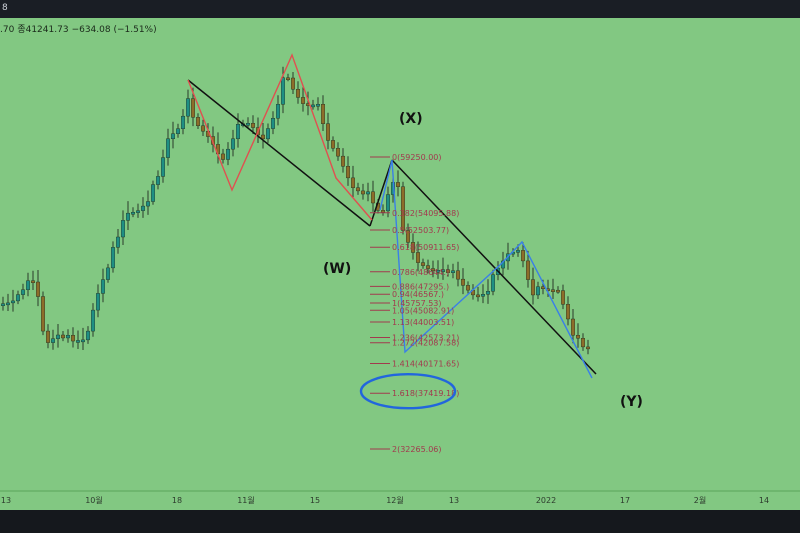 Image resolution: width=800 pixels, height=533 pixels. Describe the element at coordinates (420, 272) in the screenshot. I see `fib-level-label: 0.786(48644.)` at that location.